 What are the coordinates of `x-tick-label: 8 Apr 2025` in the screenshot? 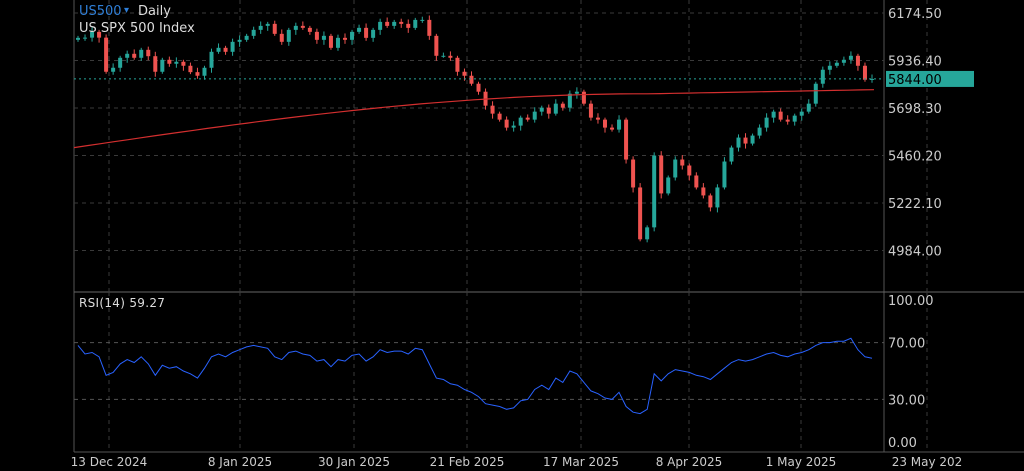 It's located at (689, 462).